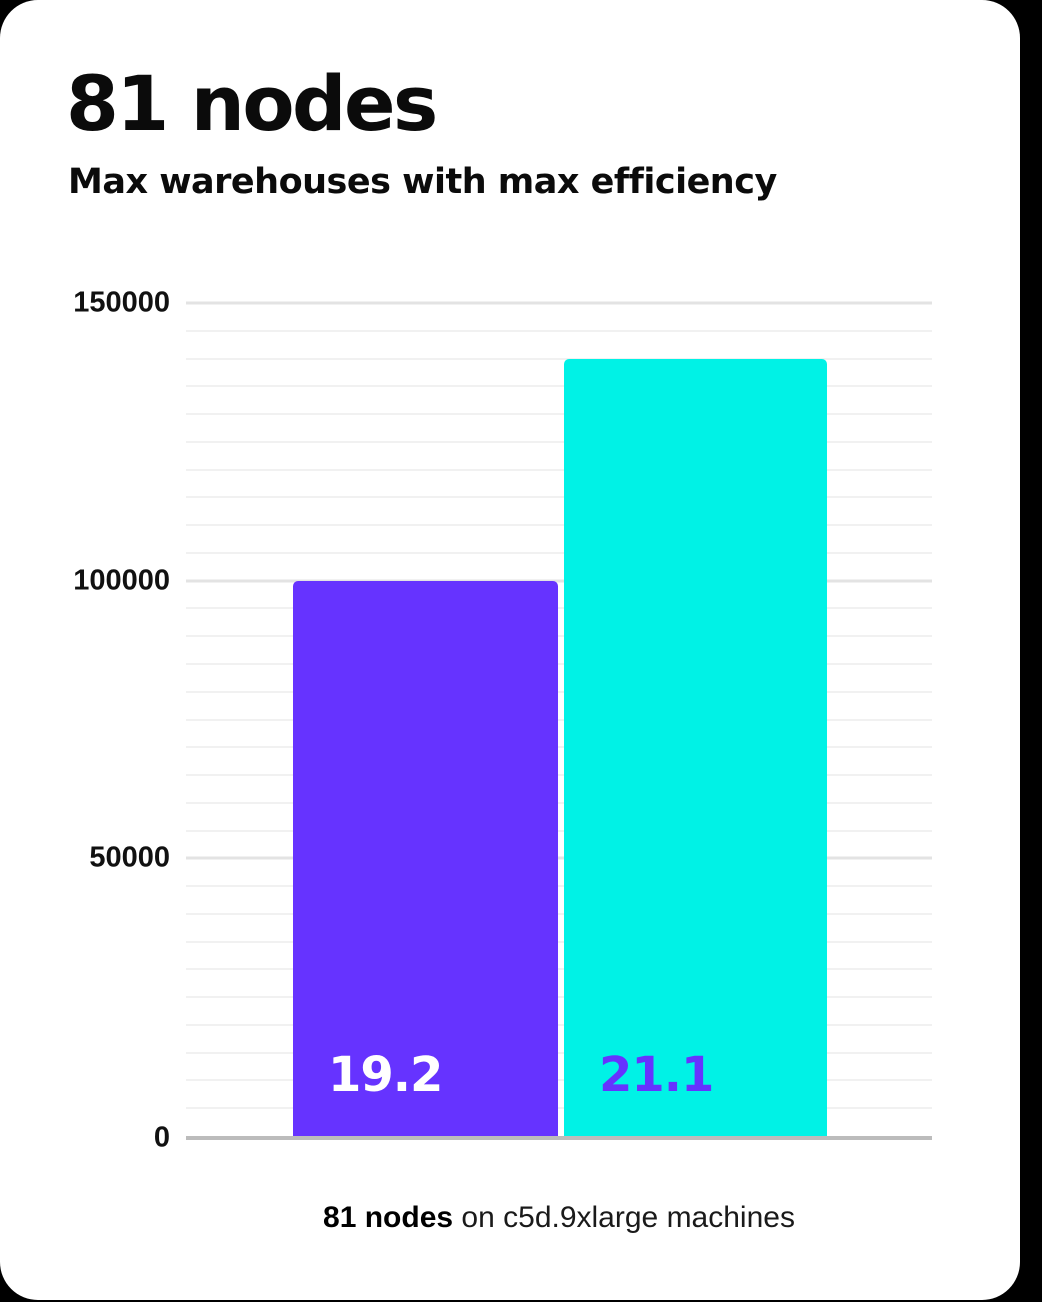  Describe the element at coordinates (161, 1137) in the screenshot. I see `y-axis-tick-label: 0` at that location.